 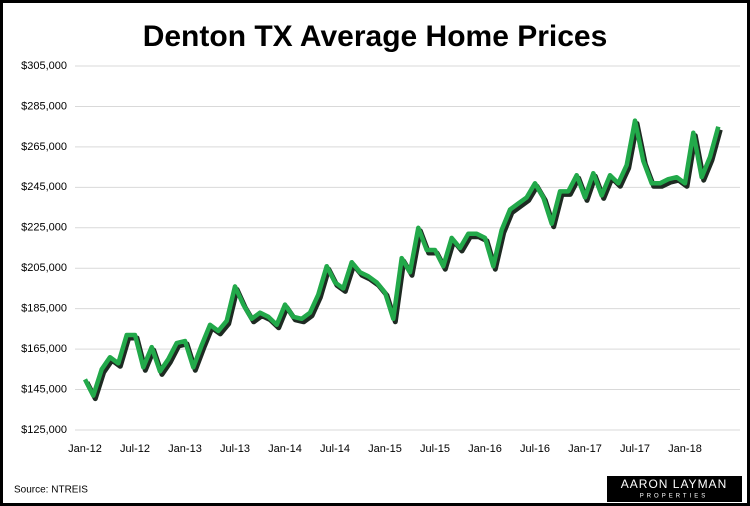 I want to click on y-tick-label: $185,000, so click(x=44, y=309).